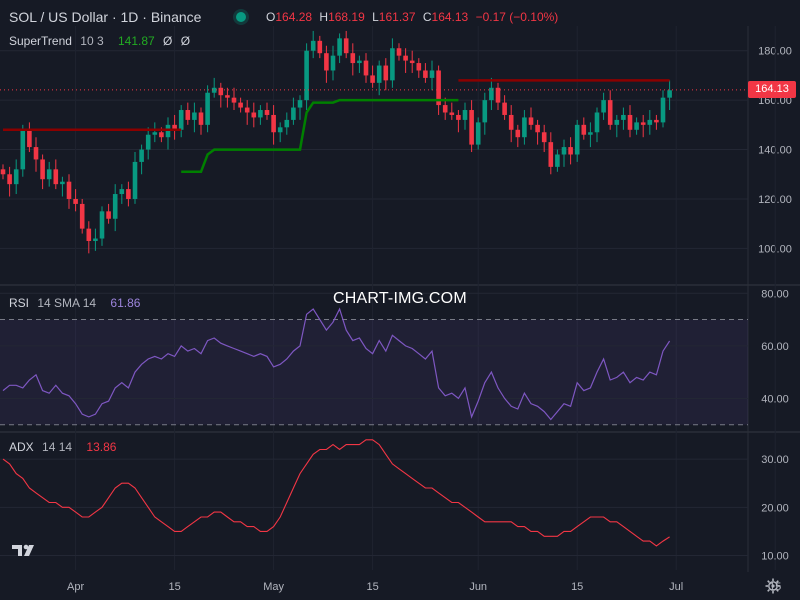 This screenshot has width=800, height=600. Describe the element at coordinates (372, 587) in the screenshot. I see `x-axis-label: 15` at that location.